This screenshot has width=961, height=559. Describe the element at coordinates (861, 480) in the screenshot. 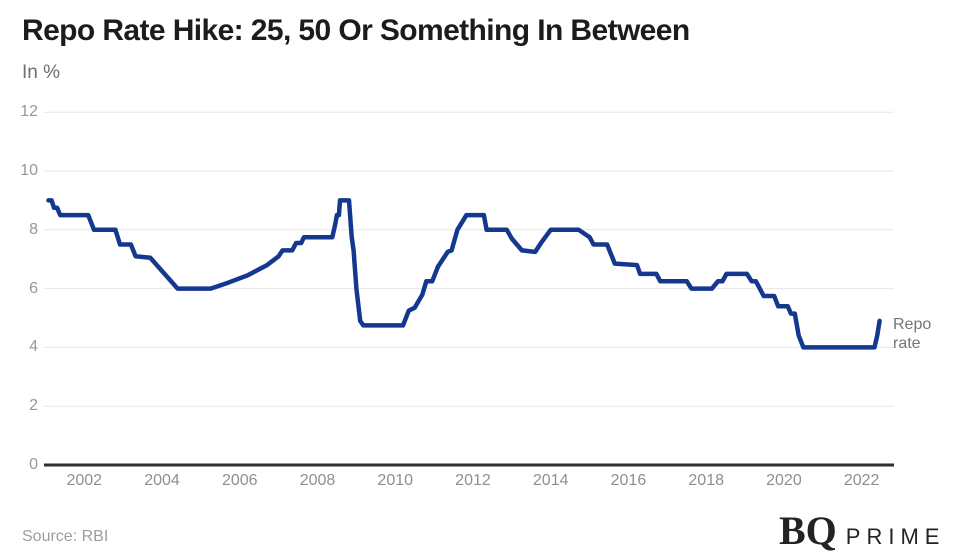

I see `x-tick-label: 2022` at that location.